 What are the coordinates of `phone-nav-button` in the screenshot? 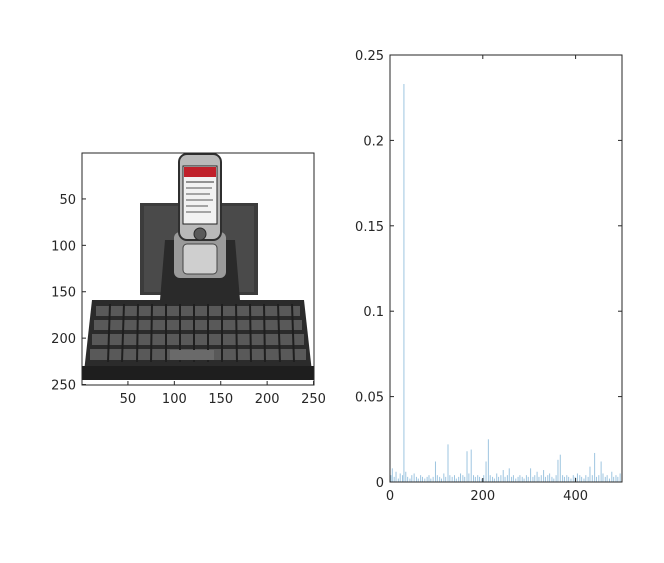 It's located at (200, 234).